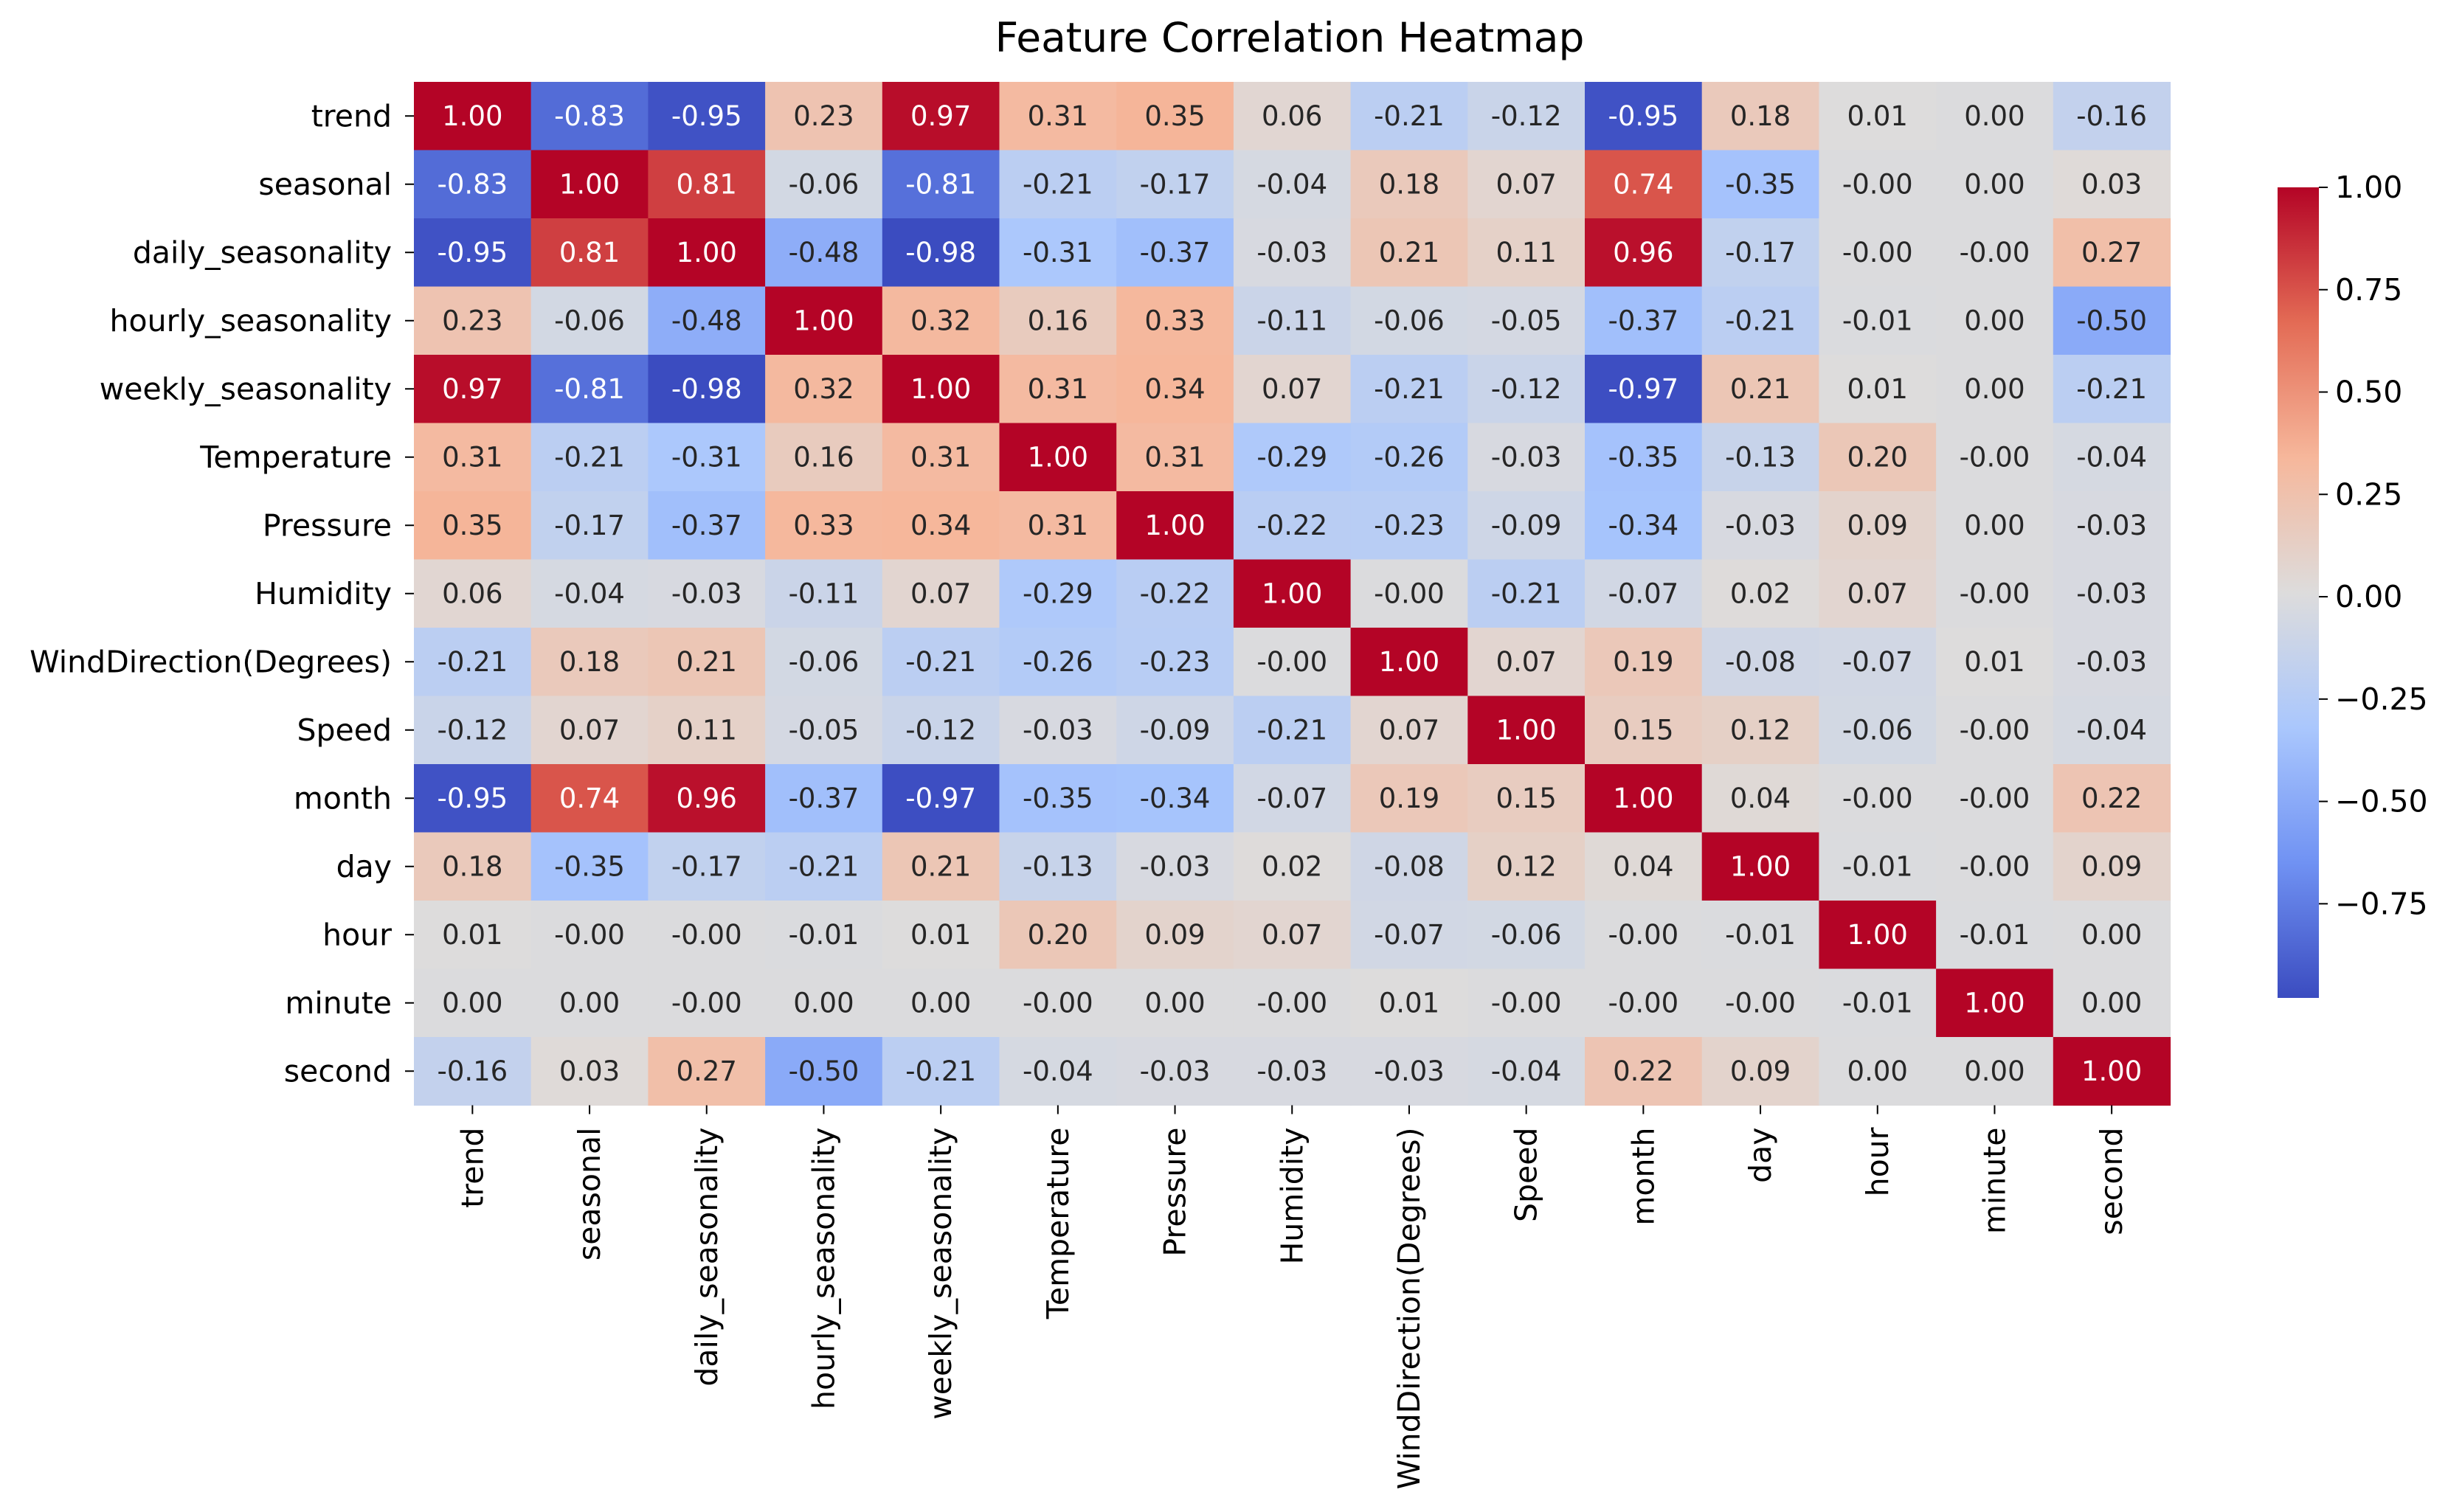  I want to click on colorbar-tick-label: 0.75, so click(2368, 290).